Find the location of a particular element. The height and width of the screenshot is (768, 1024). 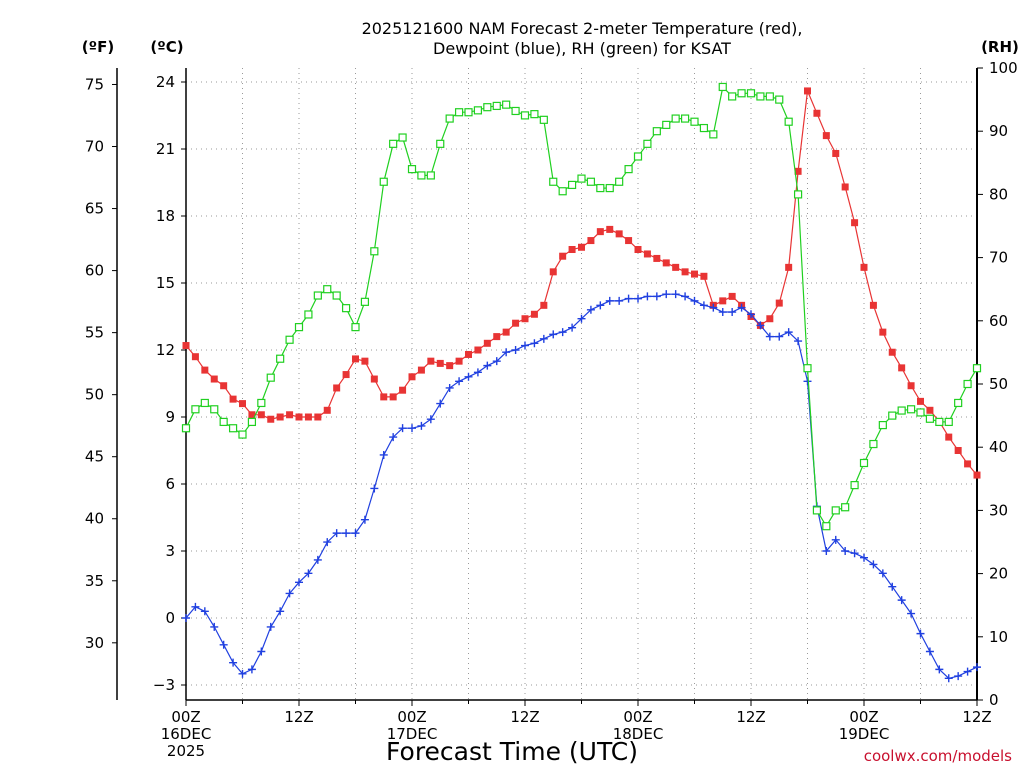

fahrenheit-unit-label: (ºF) is located at coordinates (98, 47).